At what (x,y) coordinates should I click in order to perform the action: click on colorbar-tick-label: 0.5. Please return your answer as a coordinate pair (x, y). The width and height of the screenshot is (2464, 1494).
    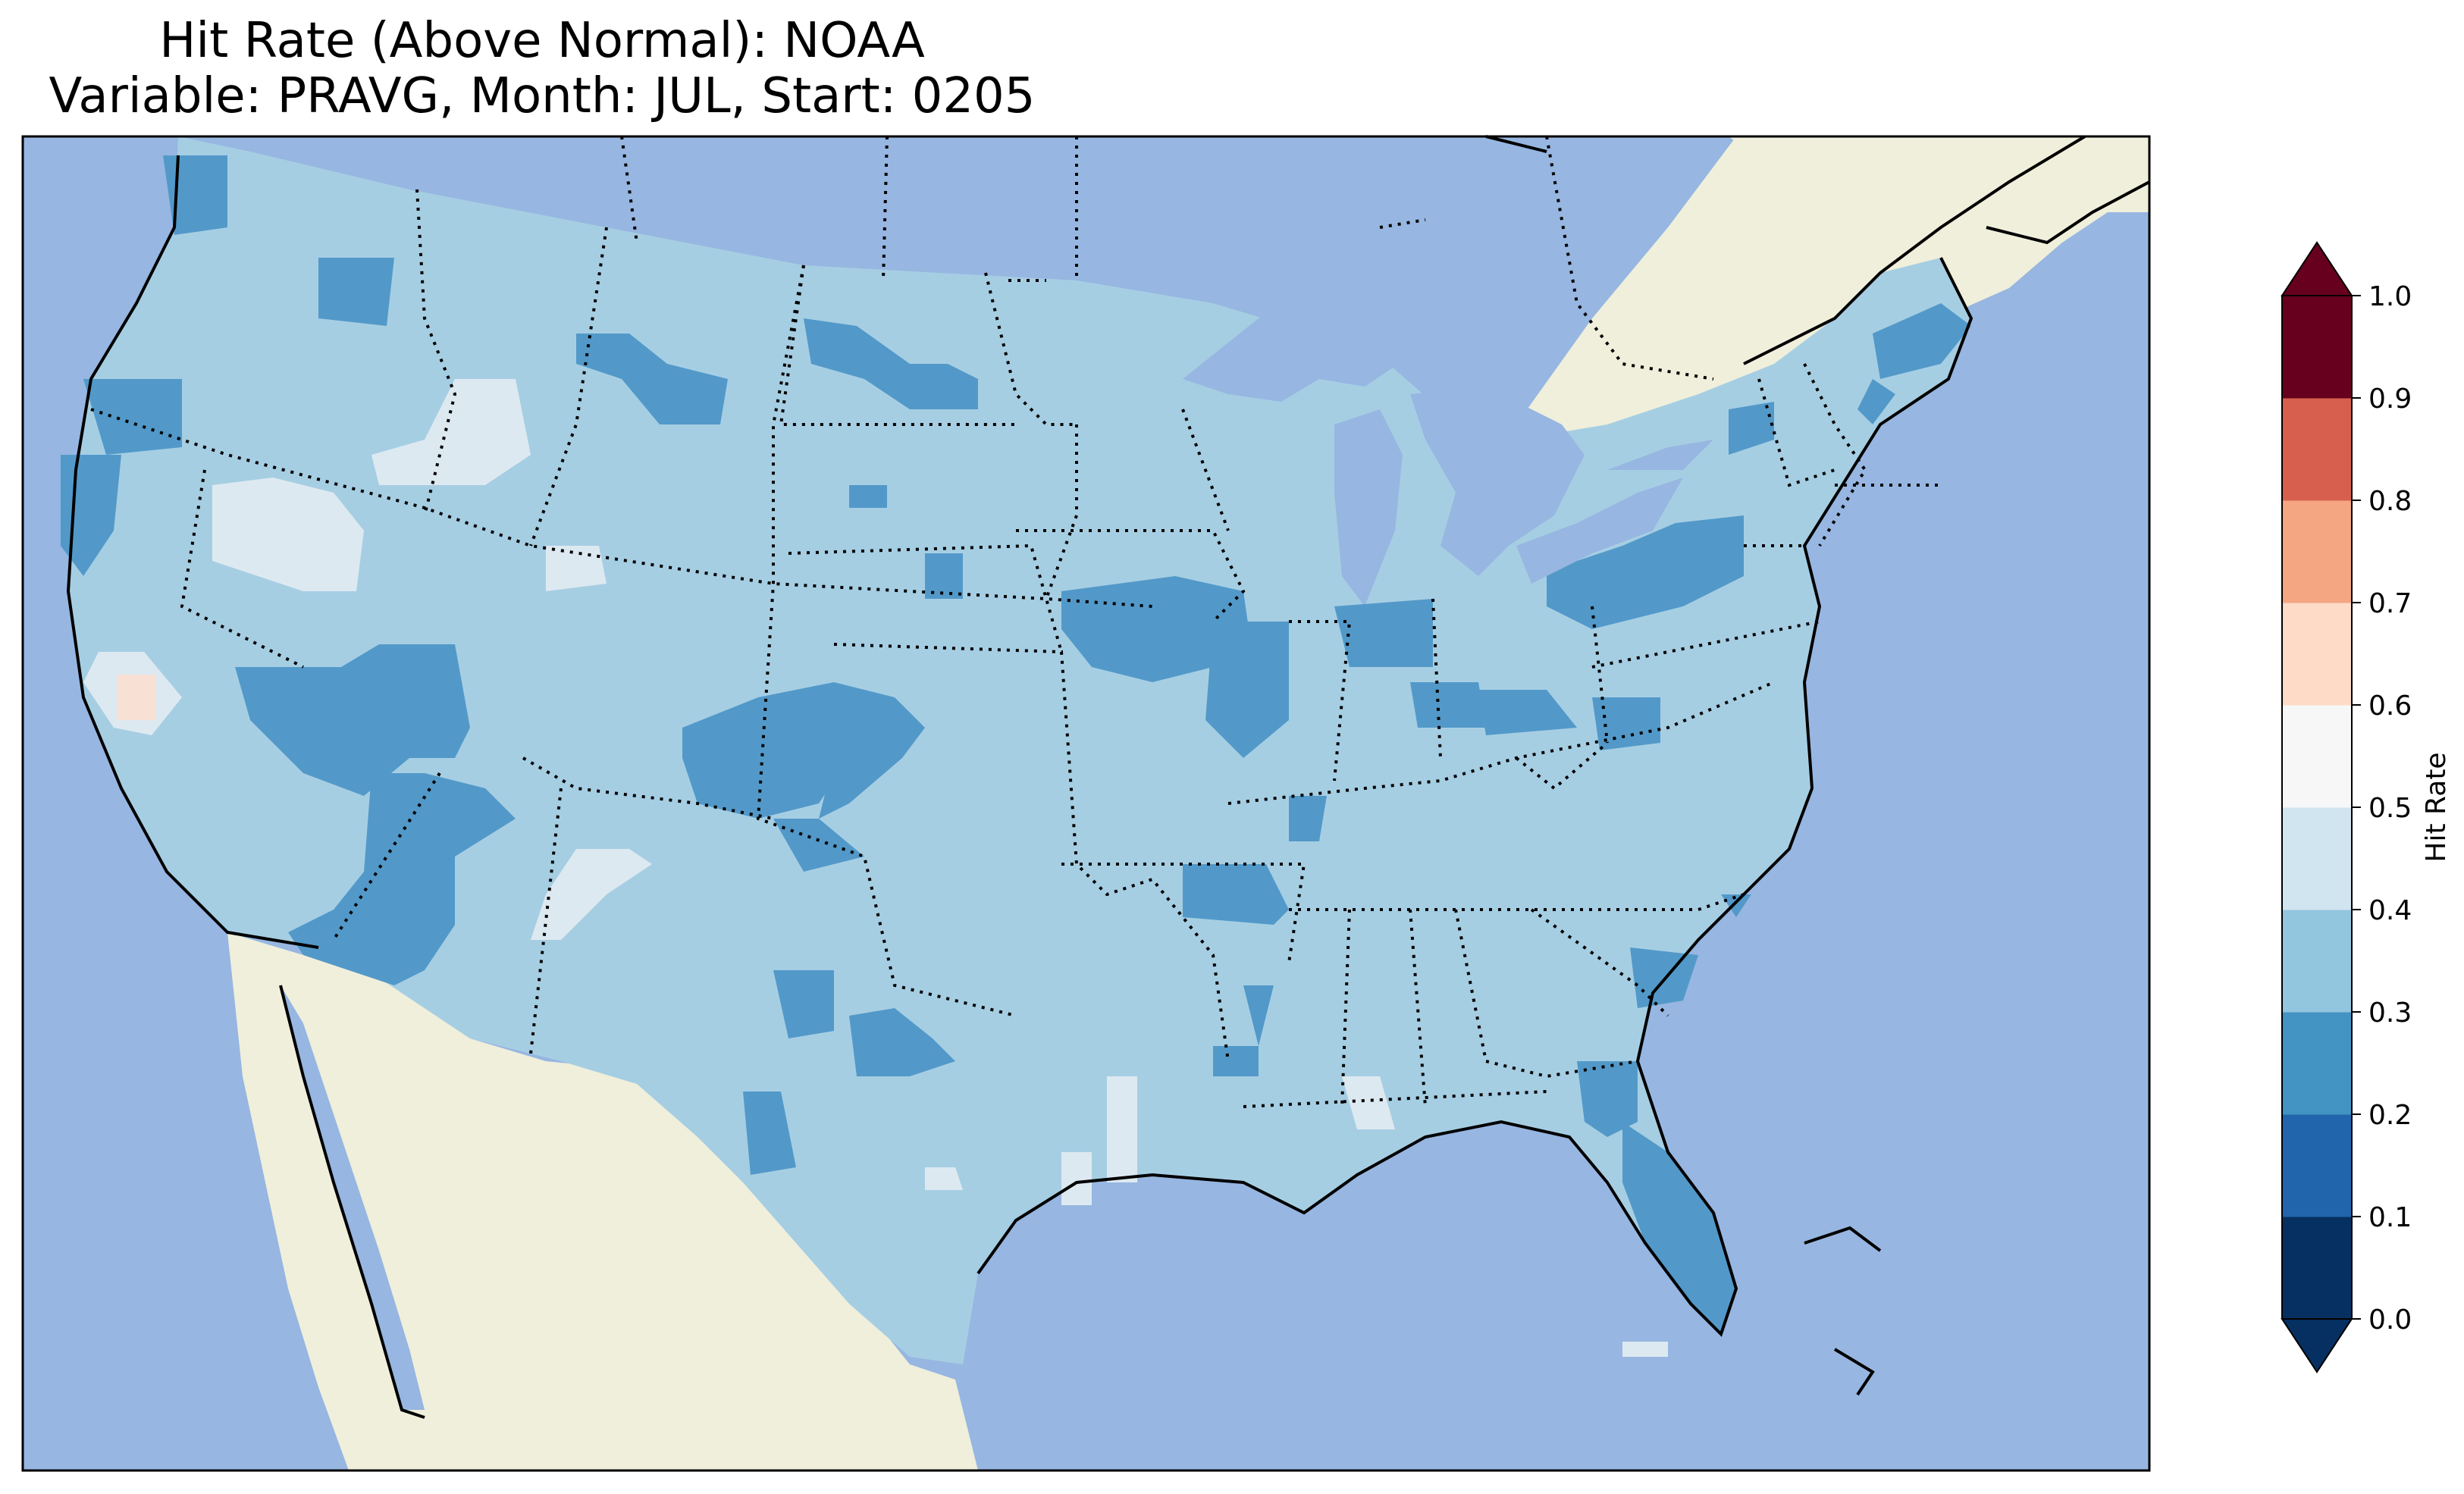
    Looking at the image, I should click on (2390, 808).